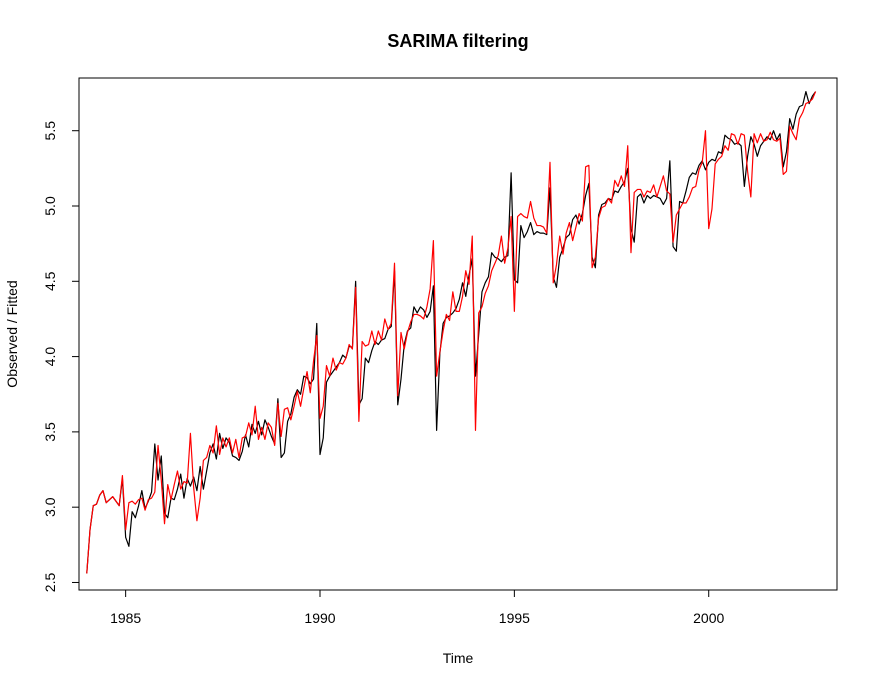 This screenshot has width=878, height=688. I want to click on y-tick-label: 3.0, so click(50, 507).